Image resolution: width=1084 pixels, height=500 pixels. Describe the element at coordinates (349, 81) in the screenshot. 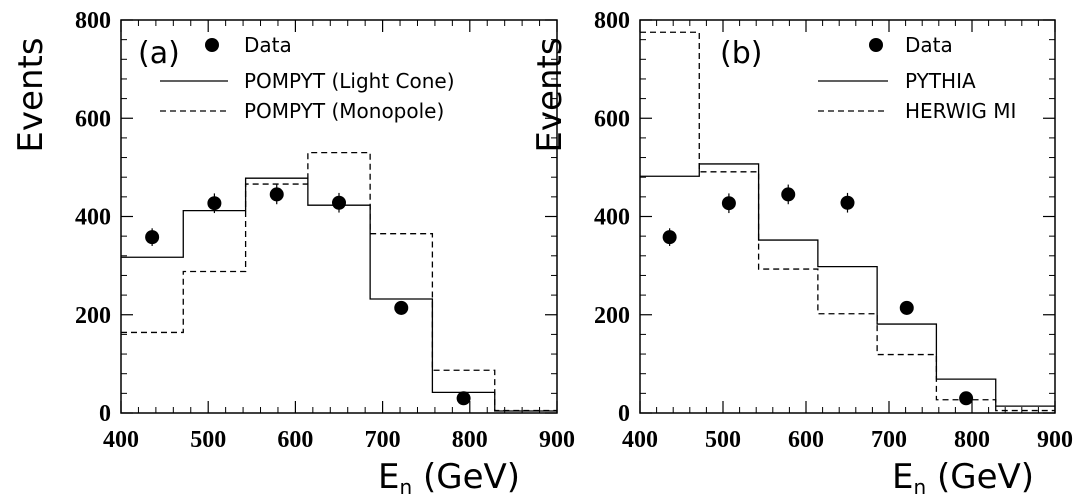

I see `legend-label: POMPYT (Light Cone)` at that location.